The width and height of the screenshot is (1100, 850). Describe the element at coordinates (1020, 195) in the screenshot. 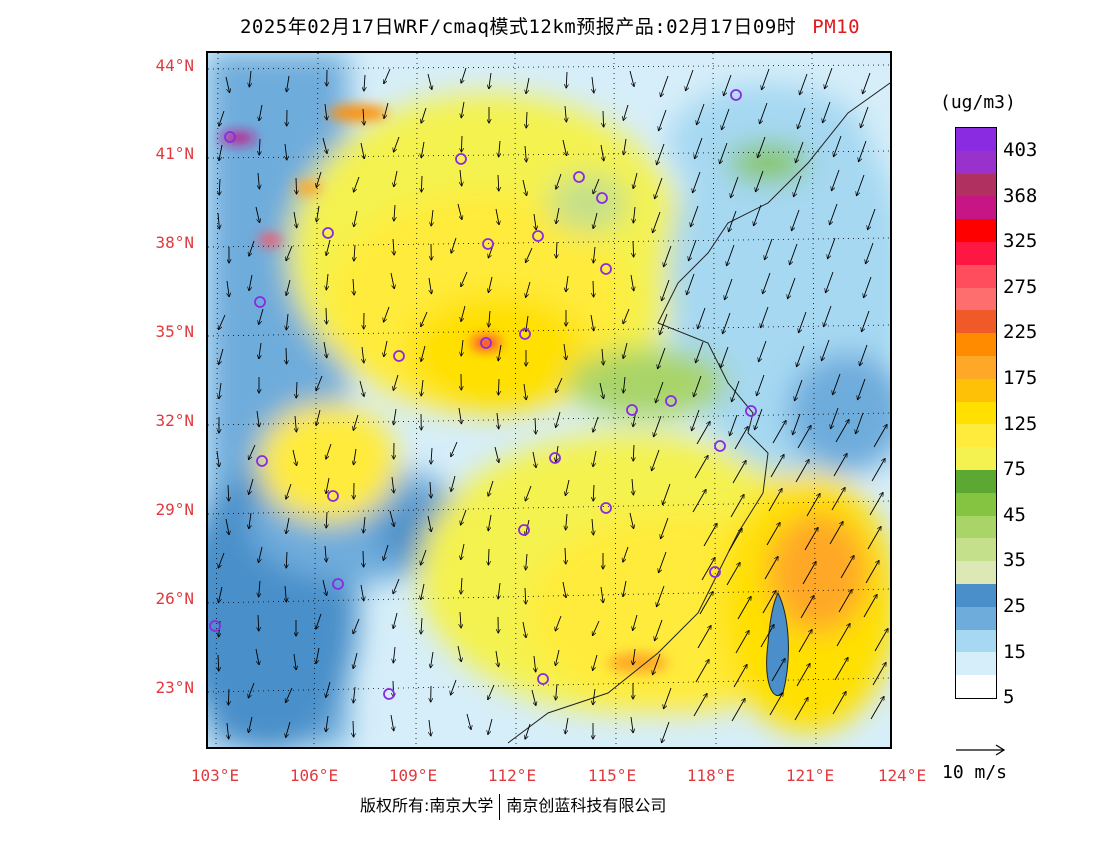

I see `legend-label: 368` at that location.